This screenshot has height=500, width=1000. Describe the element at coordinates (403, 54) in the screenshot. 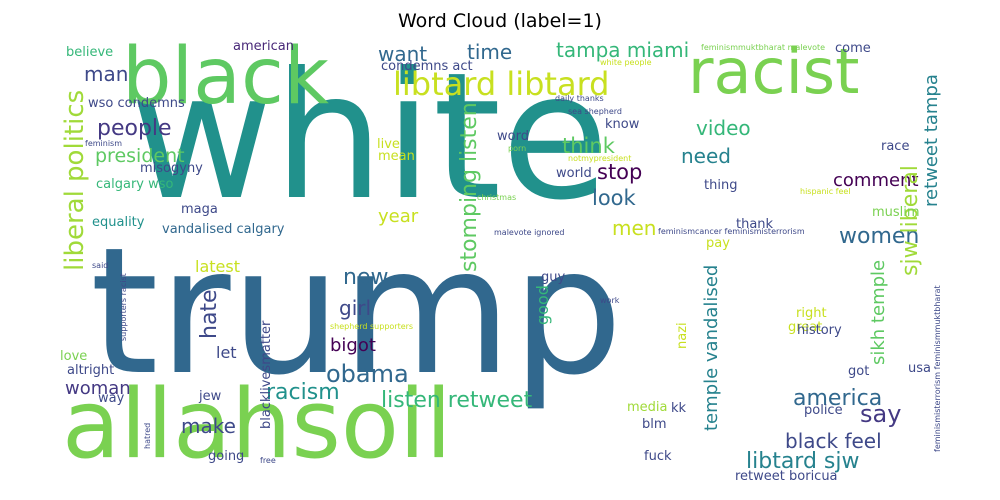

I see `word-want: want` at that location.